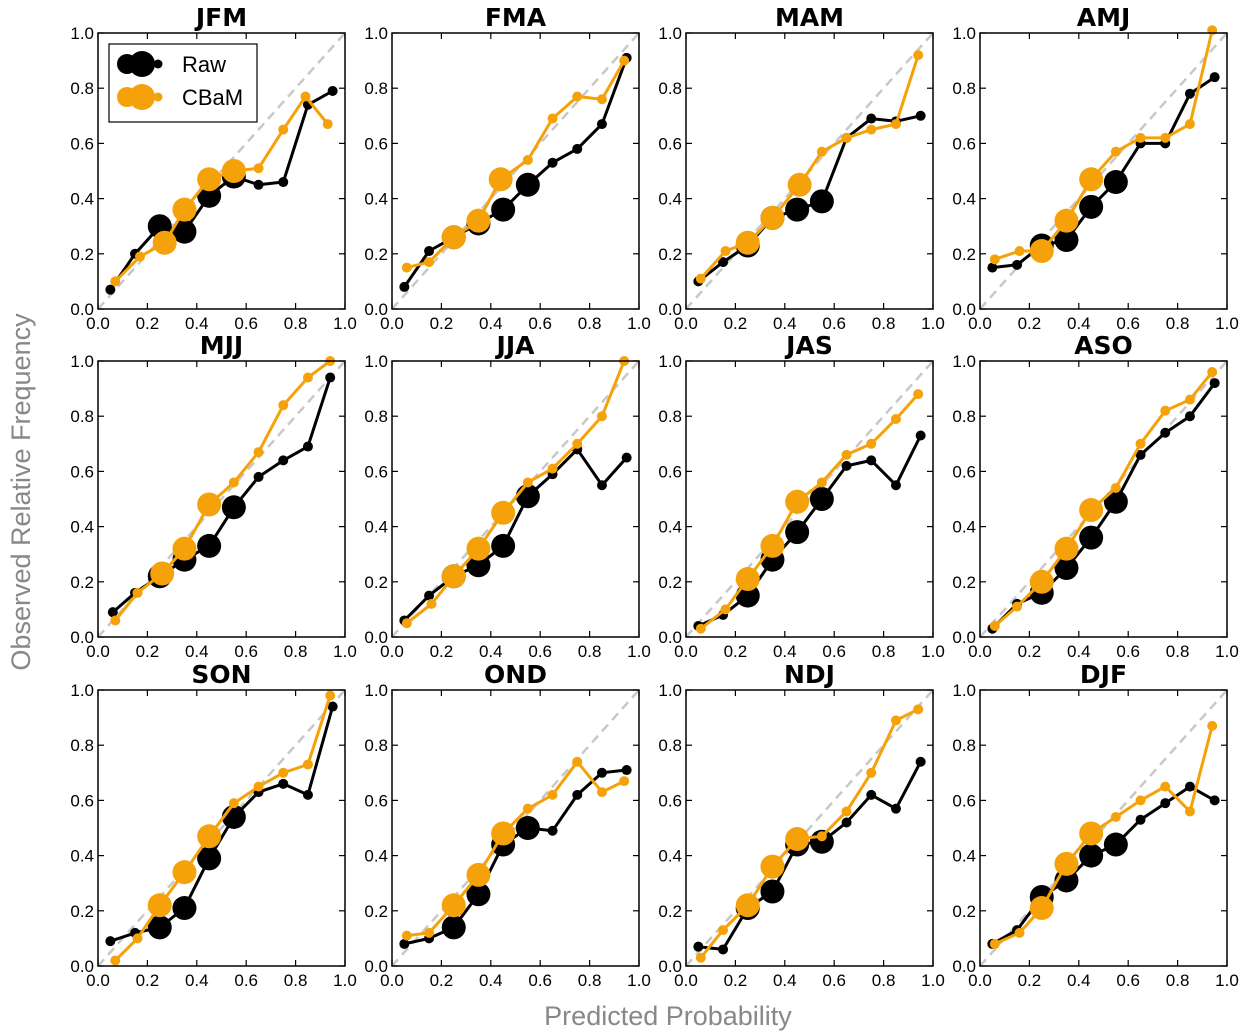 This screenshot has width=1258, height=1034. Describe the element at coordinates (1079, 323) in the screenshot. I see `x-tick-label: 0.4` at that location.